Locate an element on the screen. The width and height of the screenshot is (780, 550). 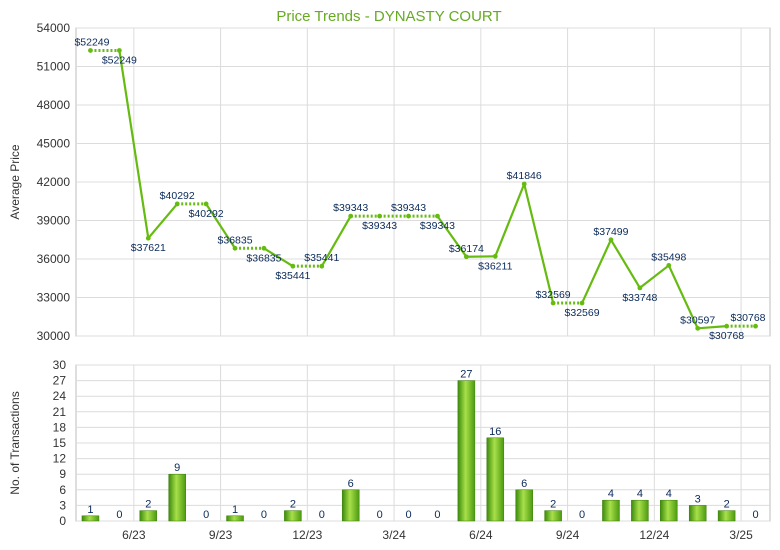
data-label: $37621 is located at coordinates (148, 248).